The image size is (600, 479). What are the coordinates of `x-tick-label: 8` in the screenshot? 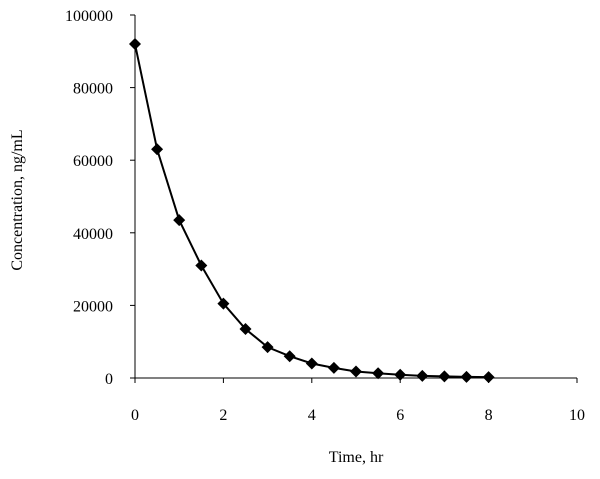 It's located at (489, 415).